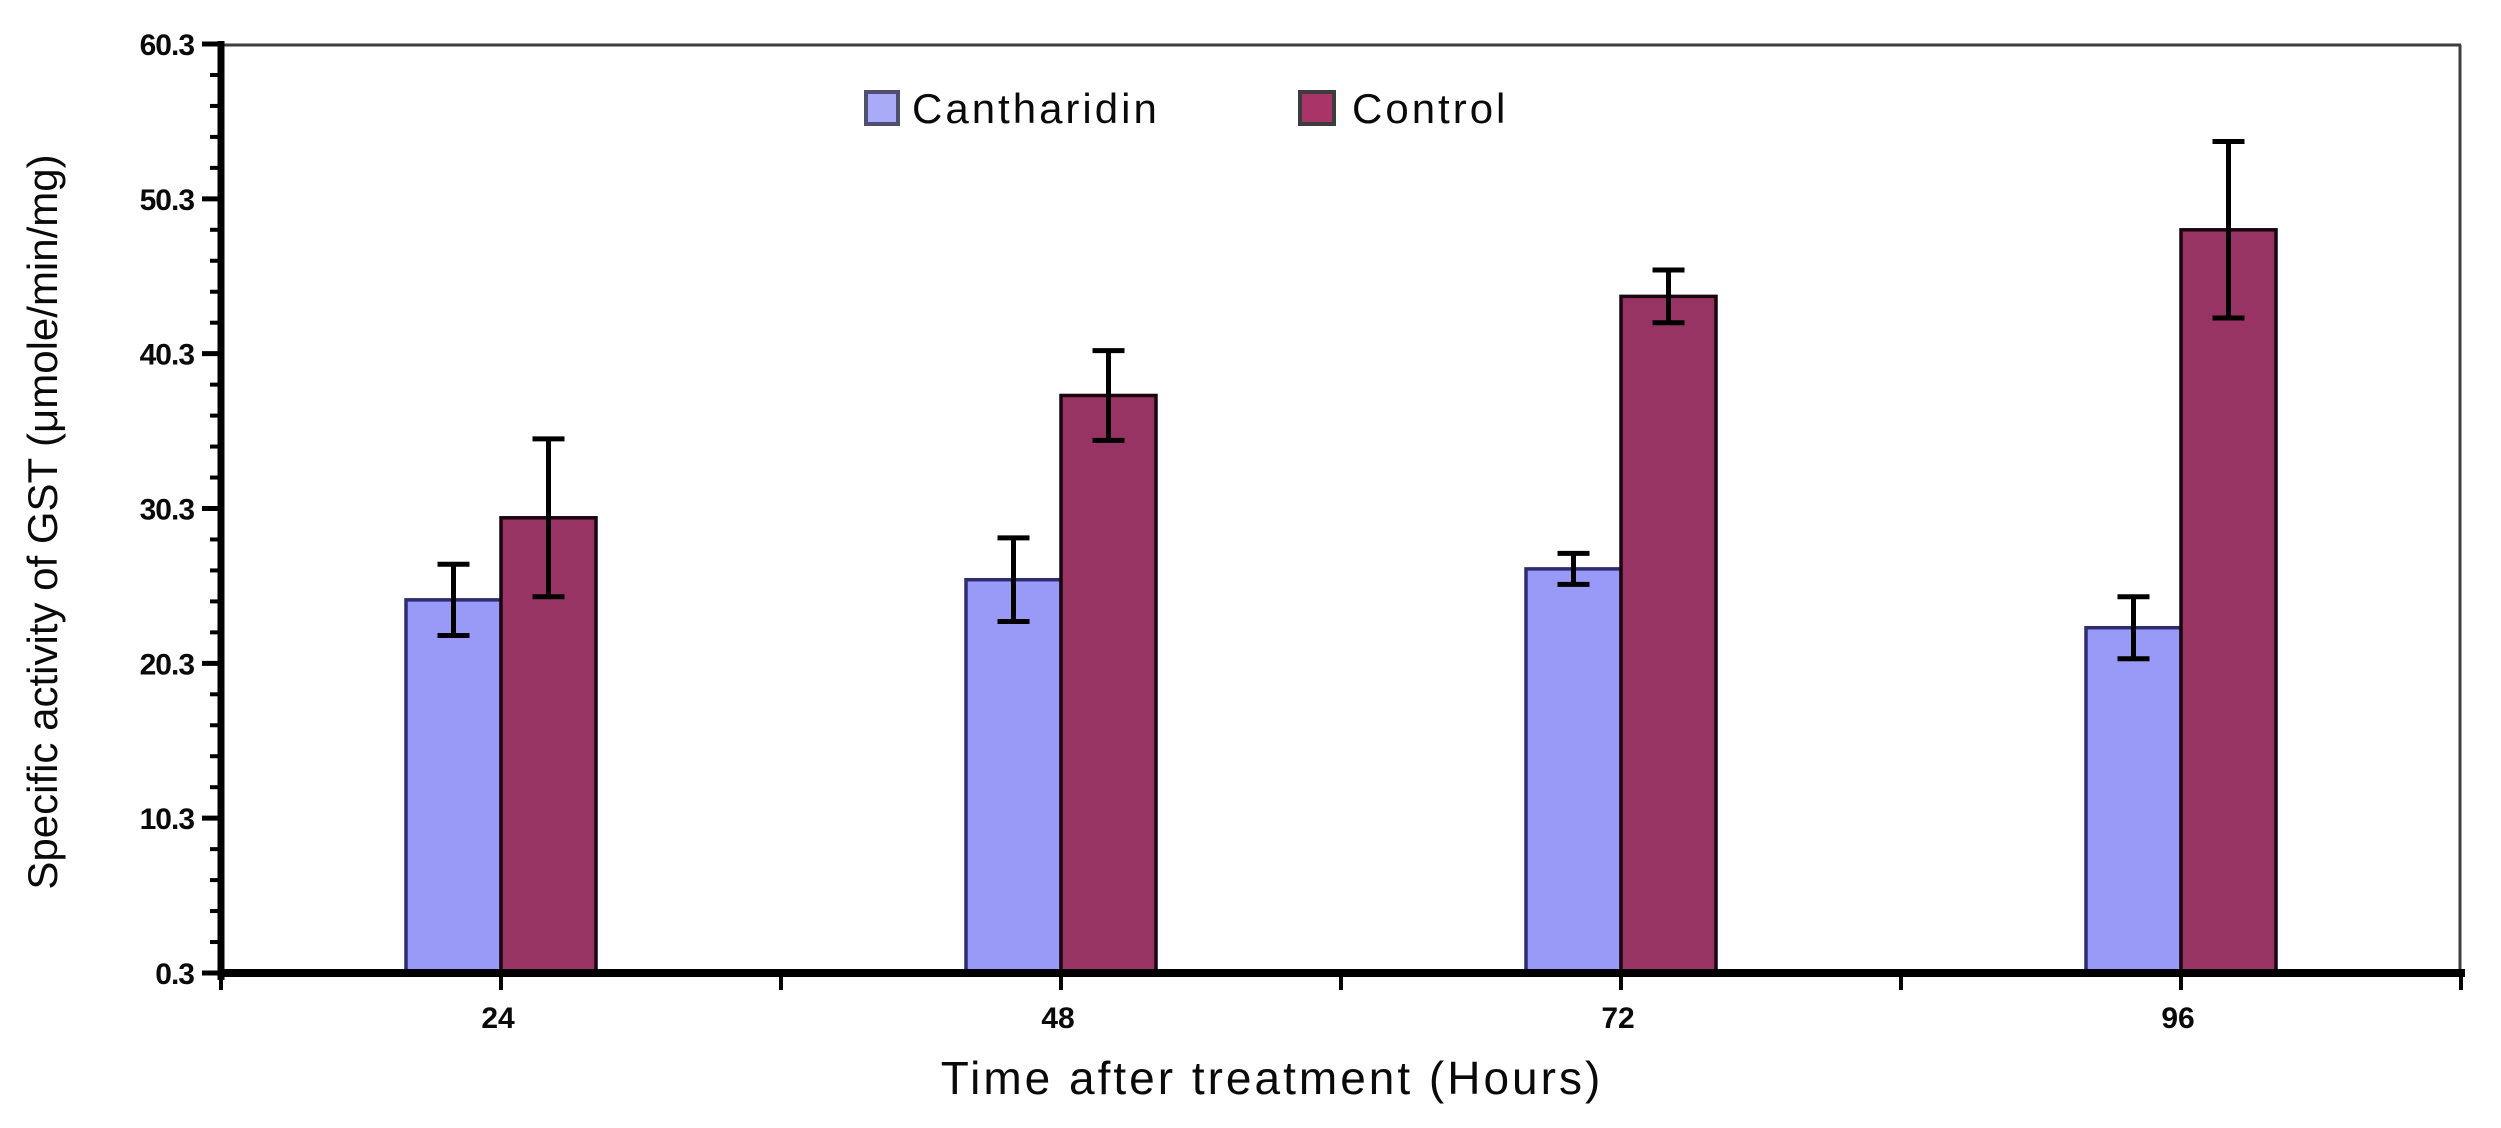  Describe the element at coordinates (882, 108) in the screenshot. I see `legend-swatch-cantharidin` at that location.